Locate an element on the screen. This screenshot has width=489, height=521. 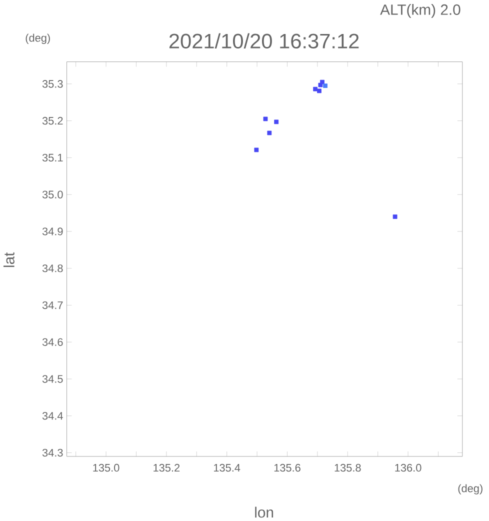
y-tick-label: 35.2 is located at coordinates (52, 120).